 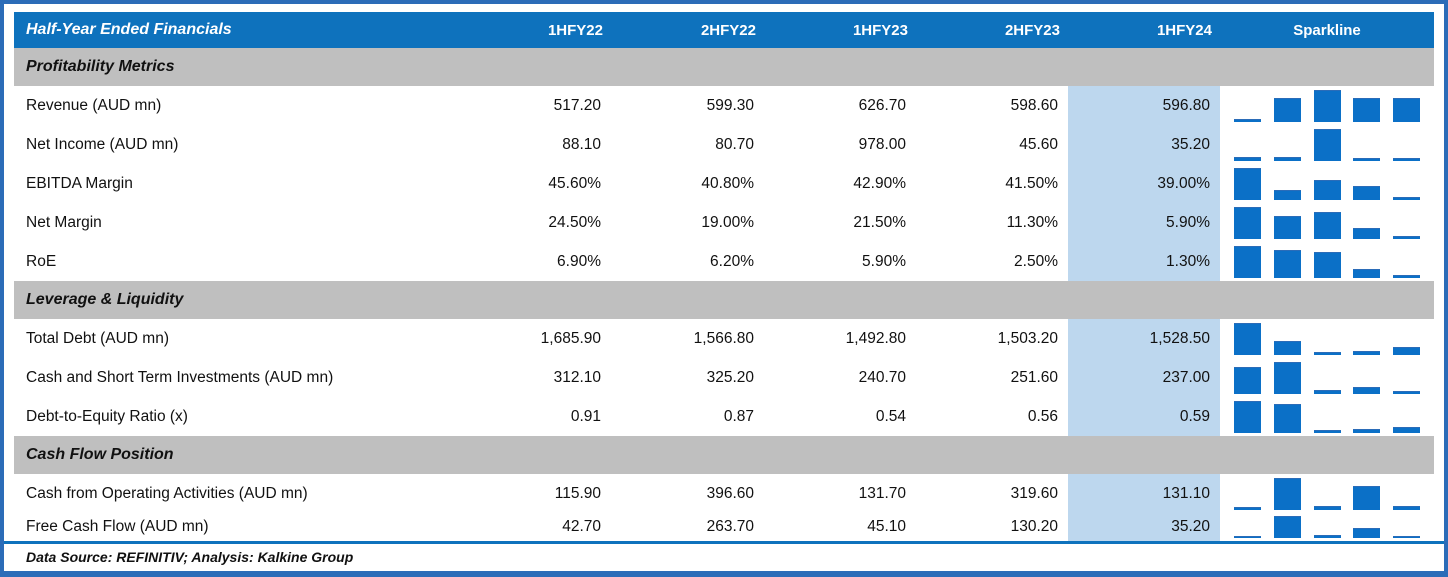 I want to click on column-header-2hfy23: 2HFY23, so click(x=1032, y=30).